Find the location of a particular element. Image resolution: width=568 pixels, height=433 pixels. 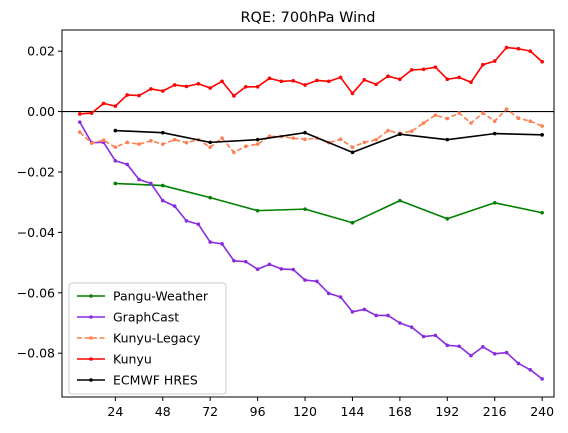

series-line-kunyu is located at coordinates (311, 80).